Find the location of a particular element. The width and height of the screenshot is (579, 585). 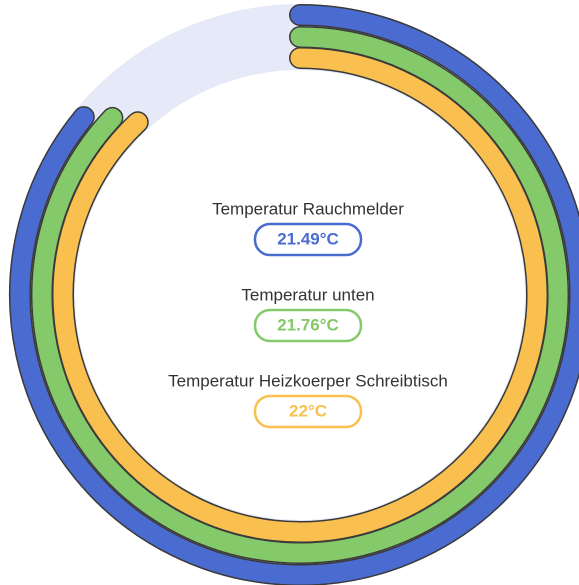

value-label: 22°C is located at coordinates (308, 410).